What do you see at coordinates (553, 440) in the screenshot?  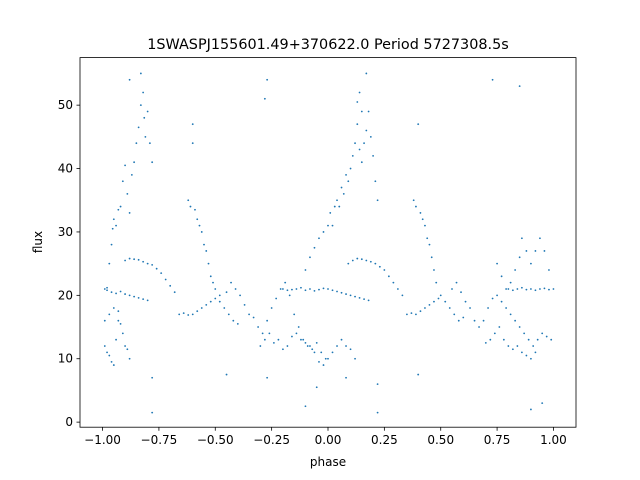 I see `x-tick-label: 1.00` at bounding box center [553, 440].